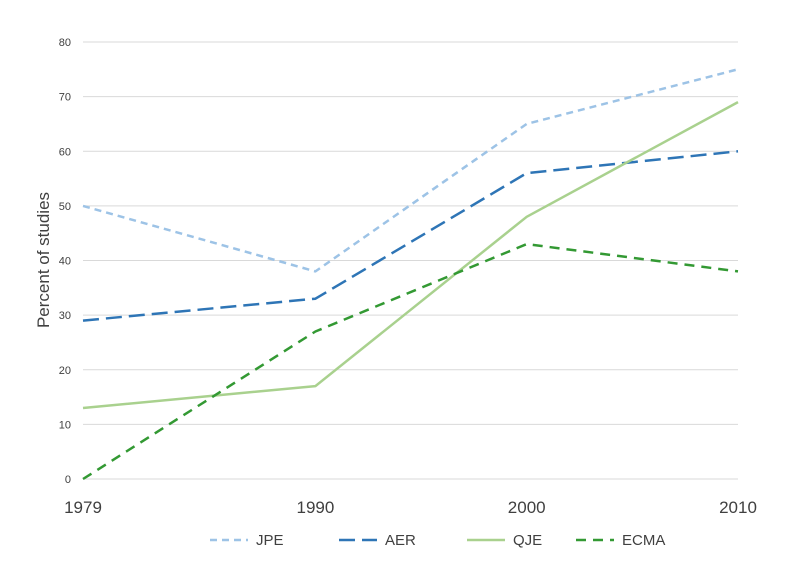 The image size is (800, 570). Describe the element at coordinates (65, 425) in the screenshot. I see `y-tick-label: 10` at that location.